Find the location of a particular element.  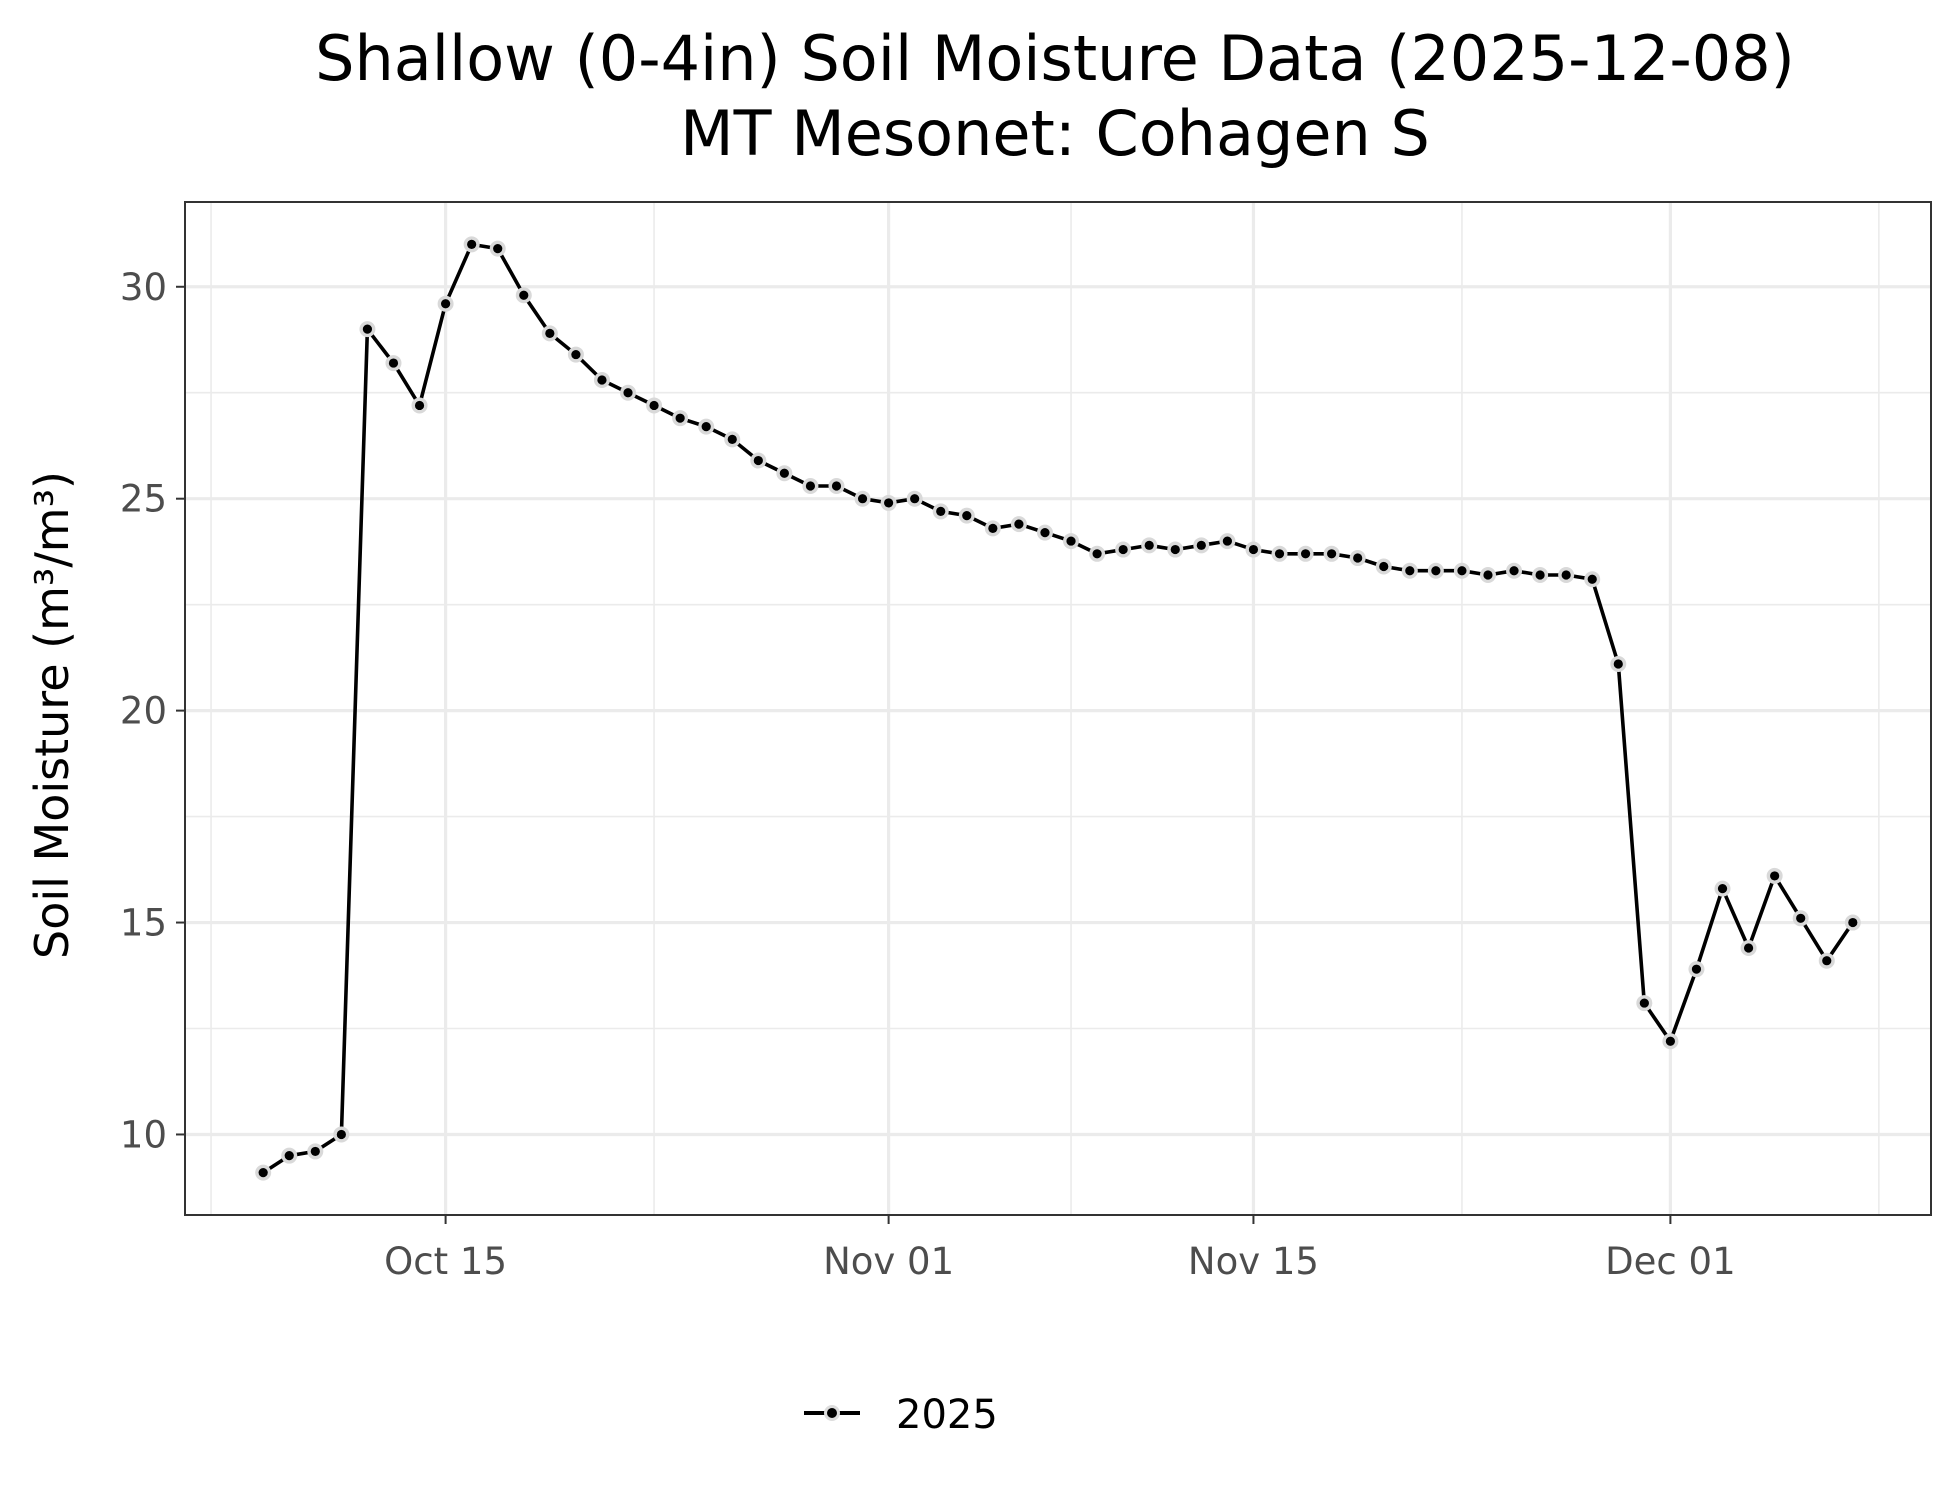

y-tick-label: 30 is located at coordinates (143, 287).